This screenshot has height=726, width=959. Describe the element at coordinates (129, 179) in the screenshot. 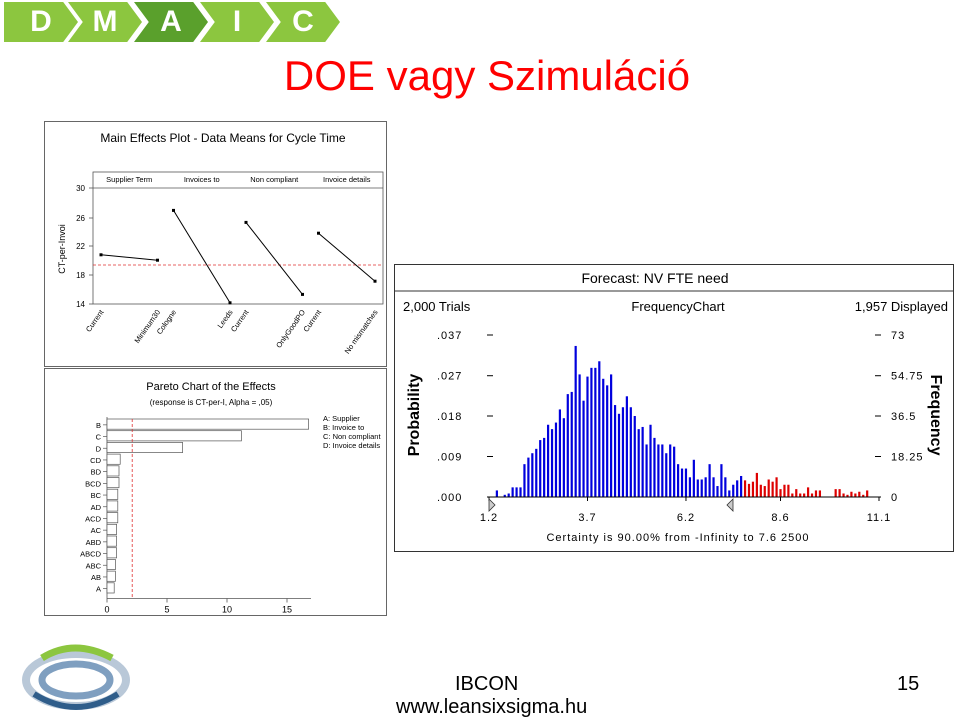

I see `me-factor-label: Supplier Term` at that location.